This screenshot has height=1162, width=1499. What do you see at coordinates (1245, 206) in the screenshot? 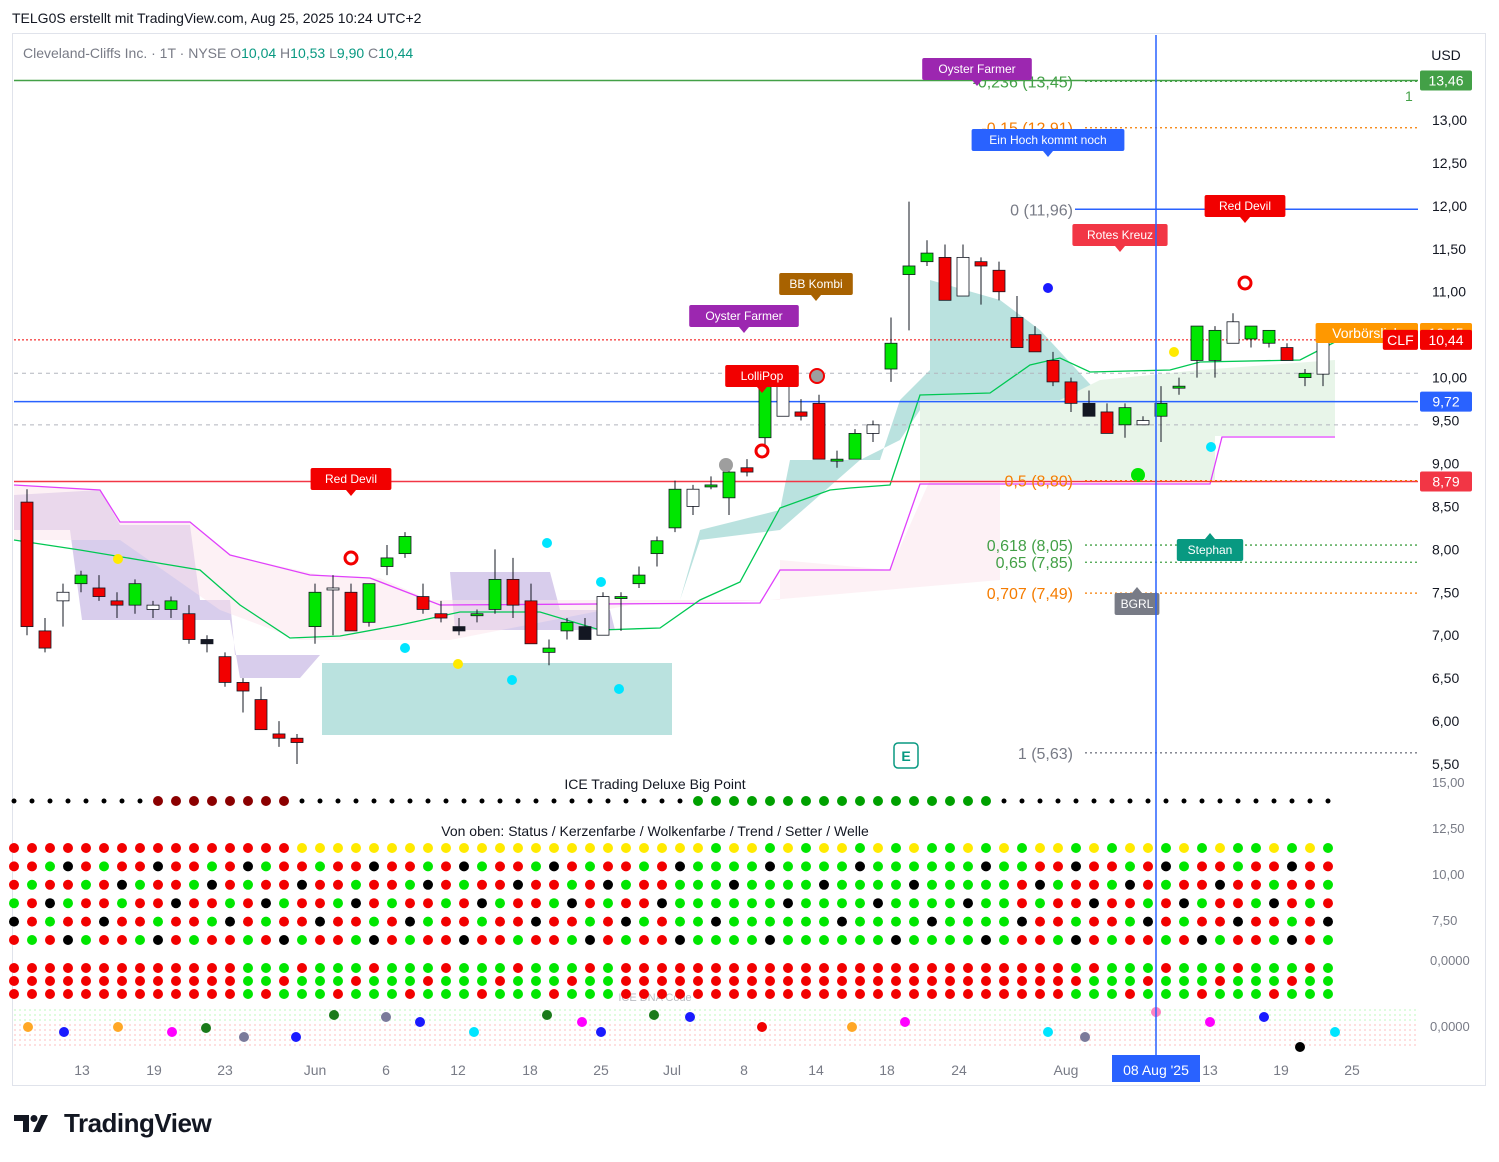
I see `signal-label-text: Red Devil` at bounding box center [1245, 206].